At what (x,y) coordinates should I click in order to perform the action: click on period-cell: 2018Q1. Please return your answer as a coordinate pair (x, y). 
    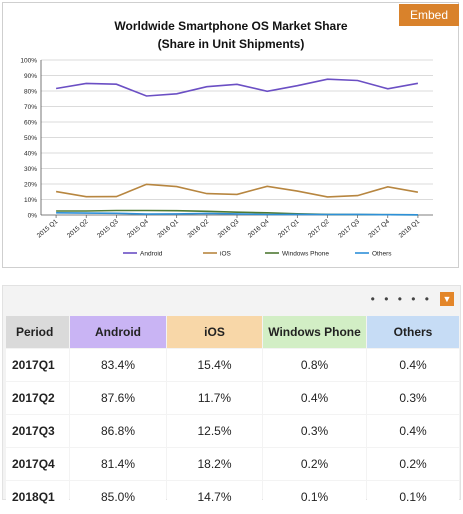
    Looking at the image, I should click on (37, 497).